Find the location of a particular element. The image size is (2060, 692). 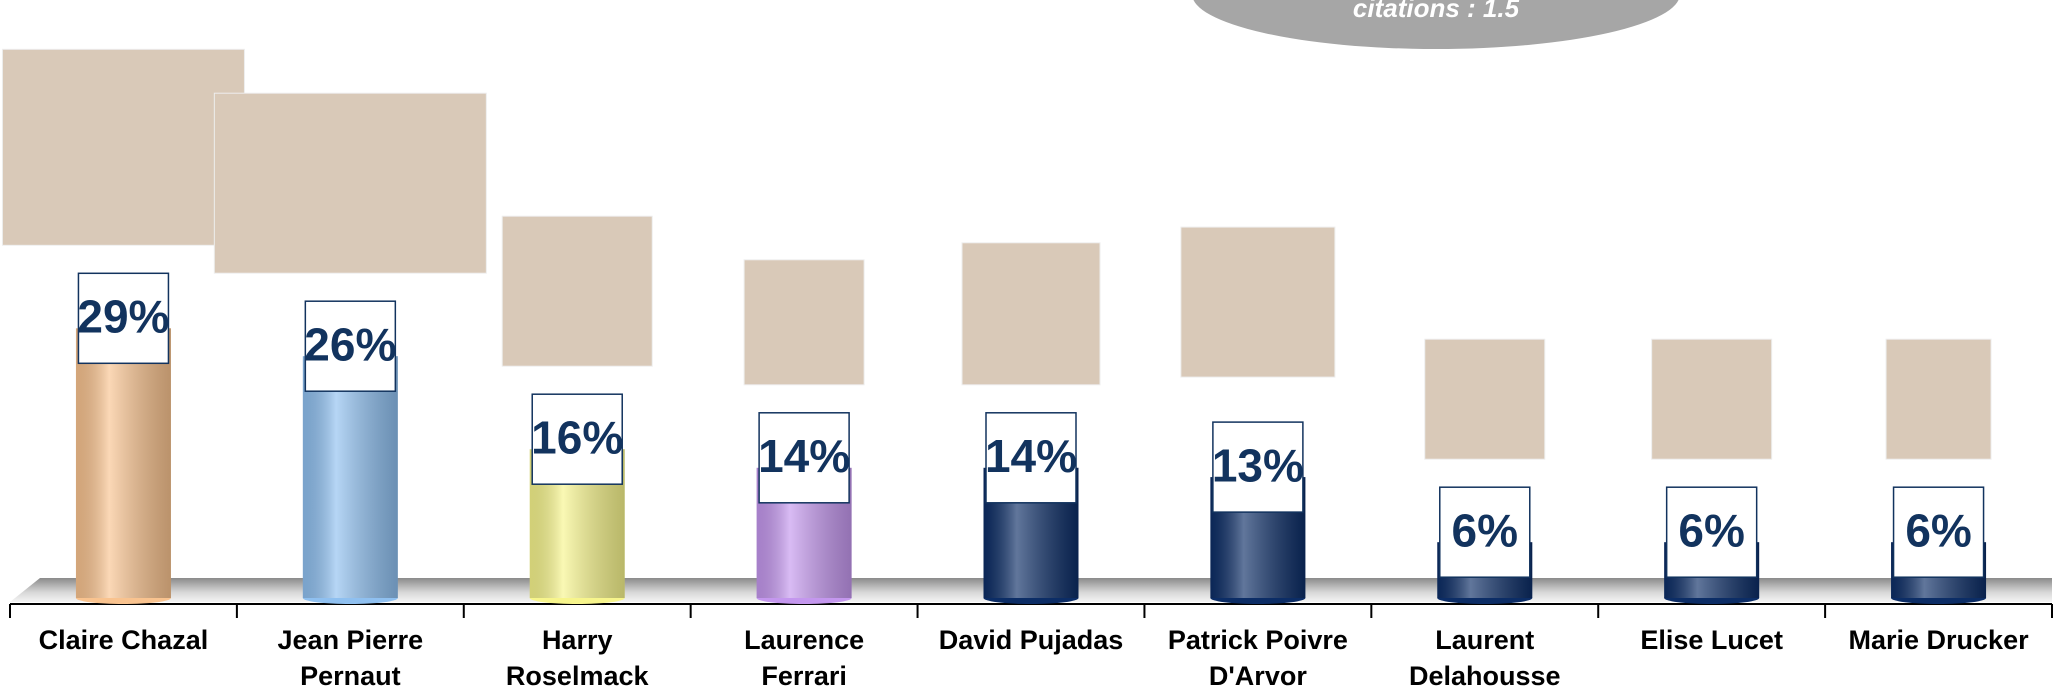

value-label: 13% is located at coordinates (1258, 465).